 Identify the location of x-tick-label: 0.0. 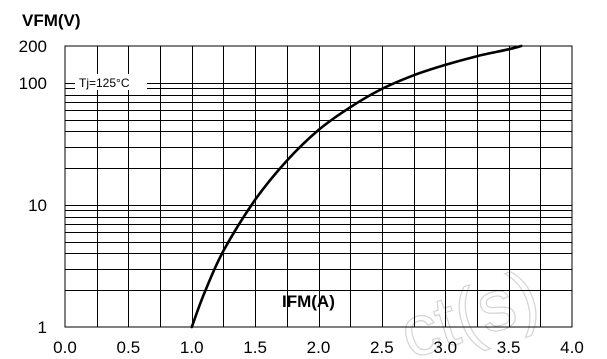
(65, 347).